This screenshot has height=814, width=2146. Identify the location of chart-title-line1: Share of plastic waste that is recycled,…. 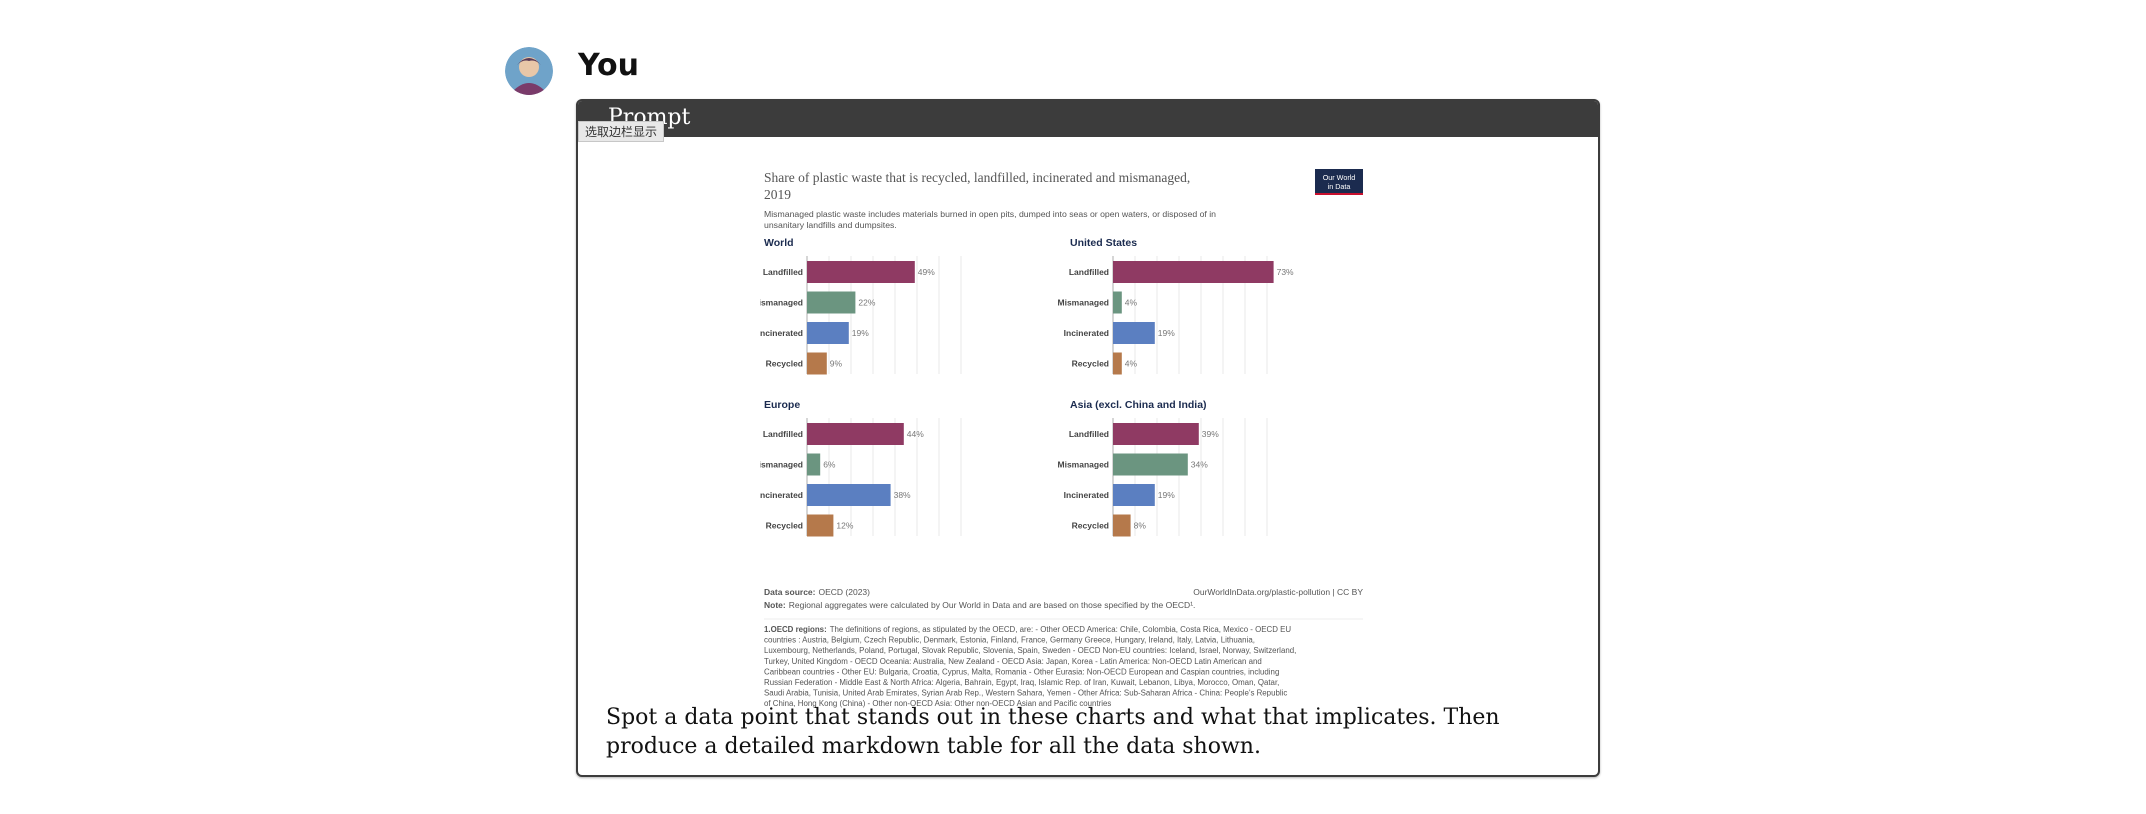
(977, 177).